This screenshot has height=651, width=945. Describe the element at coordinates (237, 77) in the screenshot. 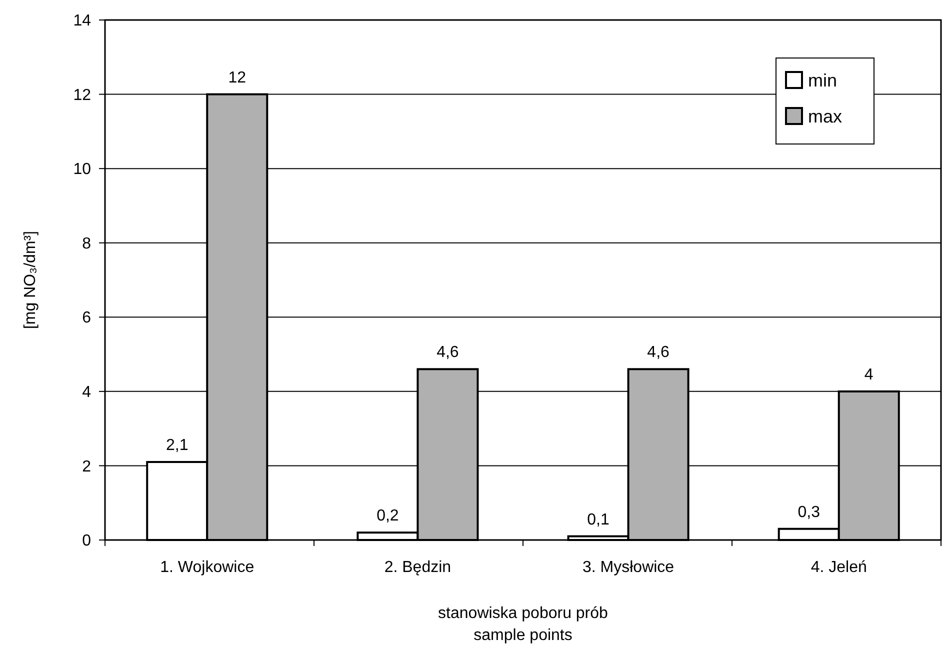

I see `data-label: 12` at that location.